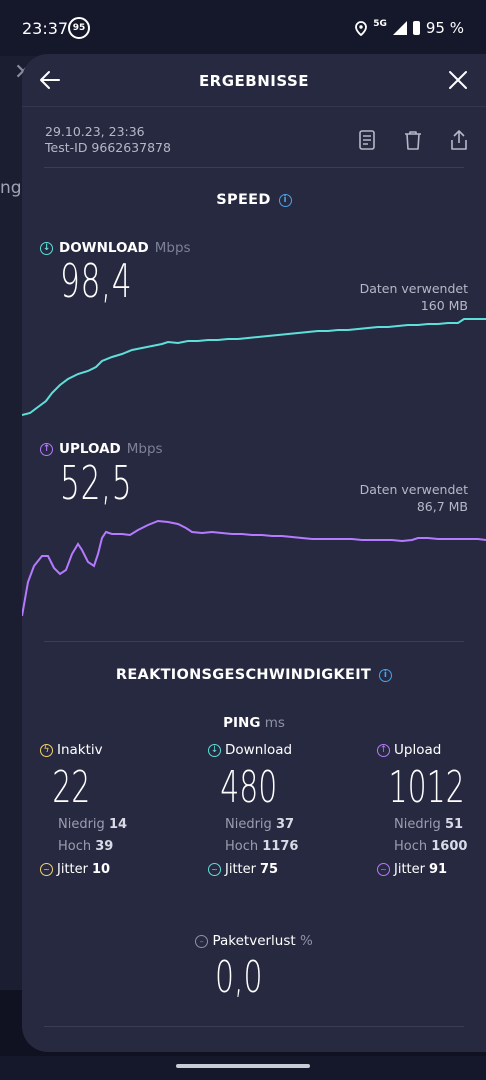 This screenshot has width=486, height=1080. I want to click on action-icons, so click(413, 140).